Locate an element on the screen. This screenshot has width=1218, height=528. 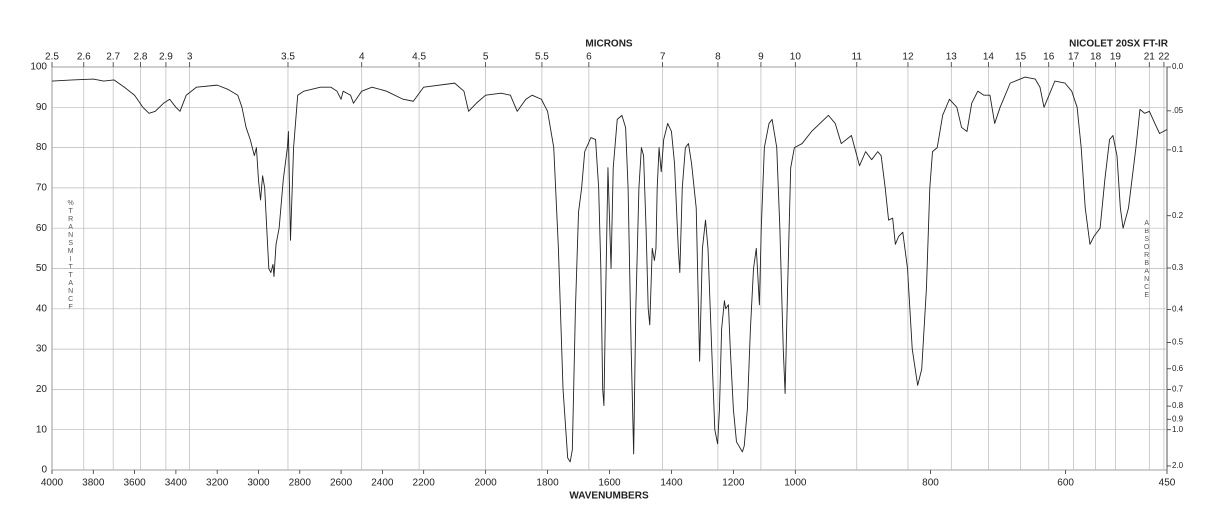
y-axis-title: %TRANSMITTANCE is located at coordinates (70, 256).